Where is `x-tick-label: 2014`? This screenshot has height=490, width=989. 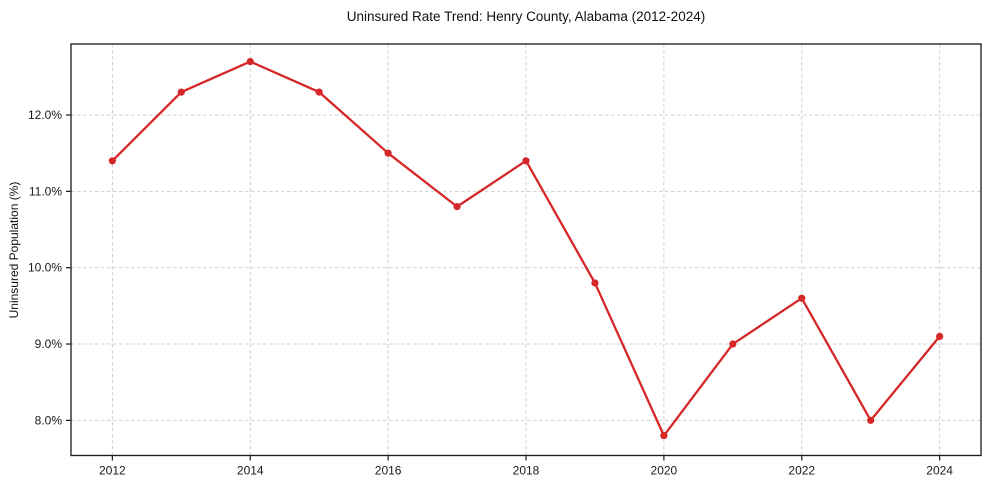 x-tick-label: 2014 is located at coordinates (250, 471).